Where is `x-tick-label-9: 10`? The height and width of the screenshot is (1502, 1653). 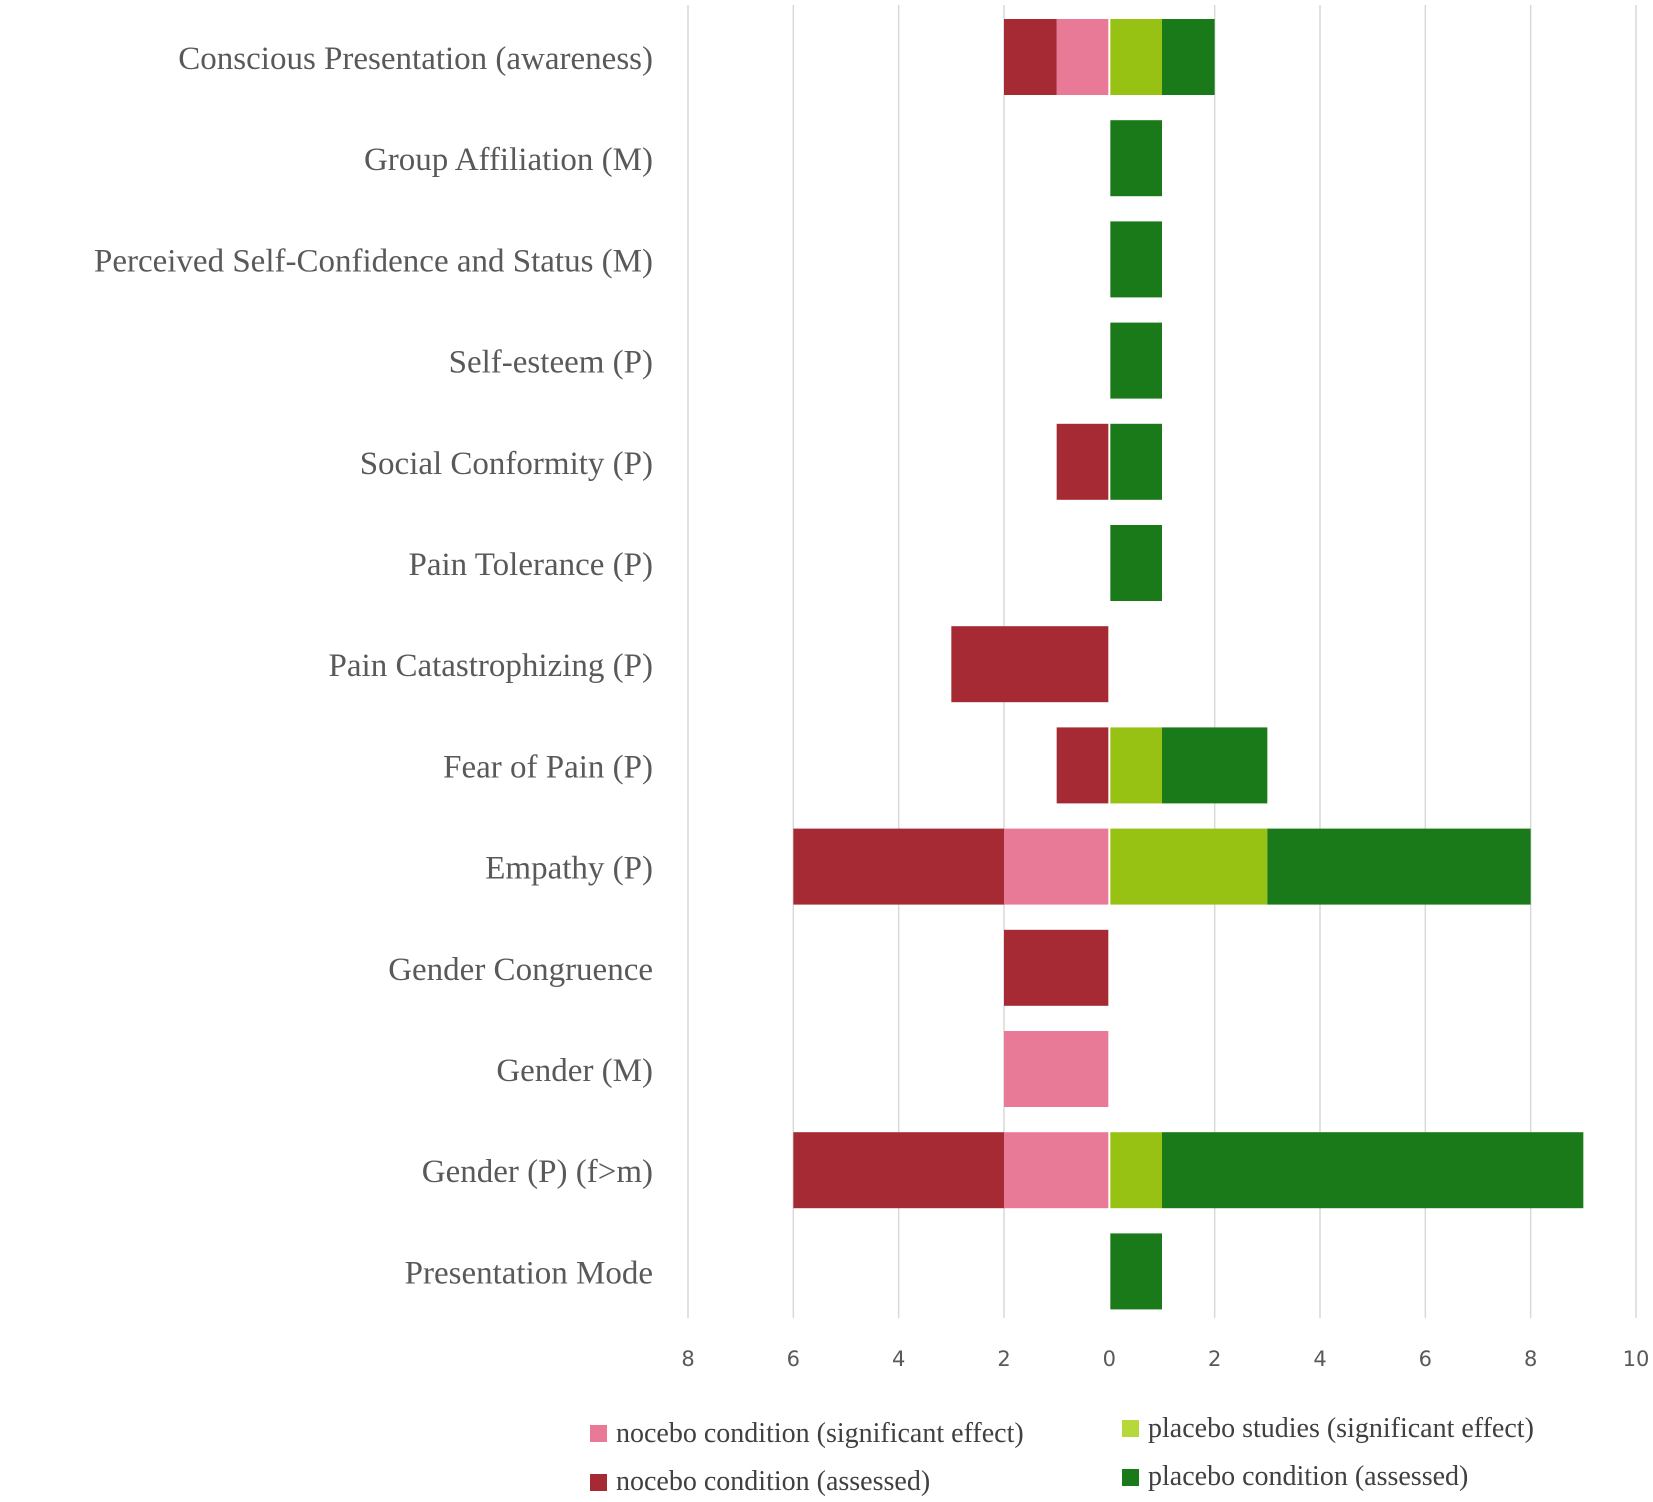 x-tick-label-9: 10 is located at coordinates (1636, 1359).